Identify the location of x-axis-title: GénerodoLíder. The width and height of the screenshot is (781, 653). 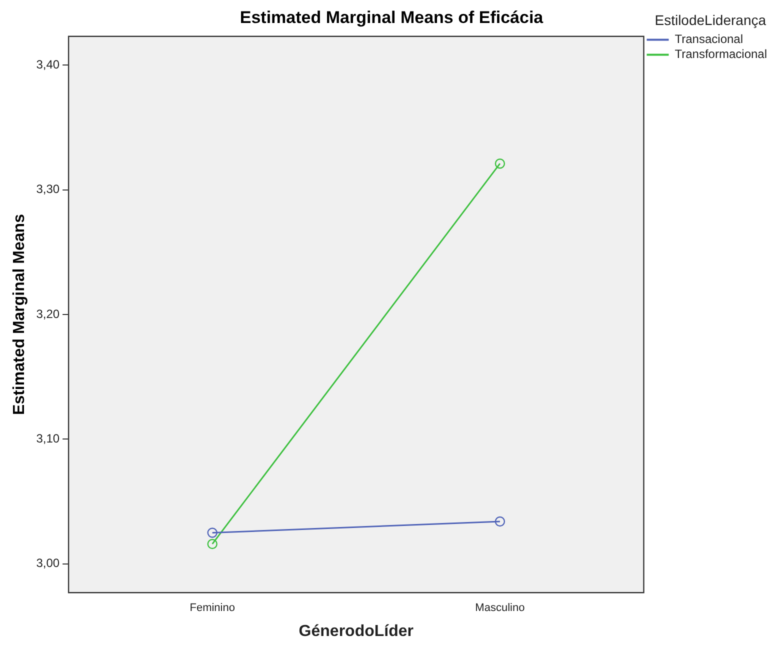
(356, 631).